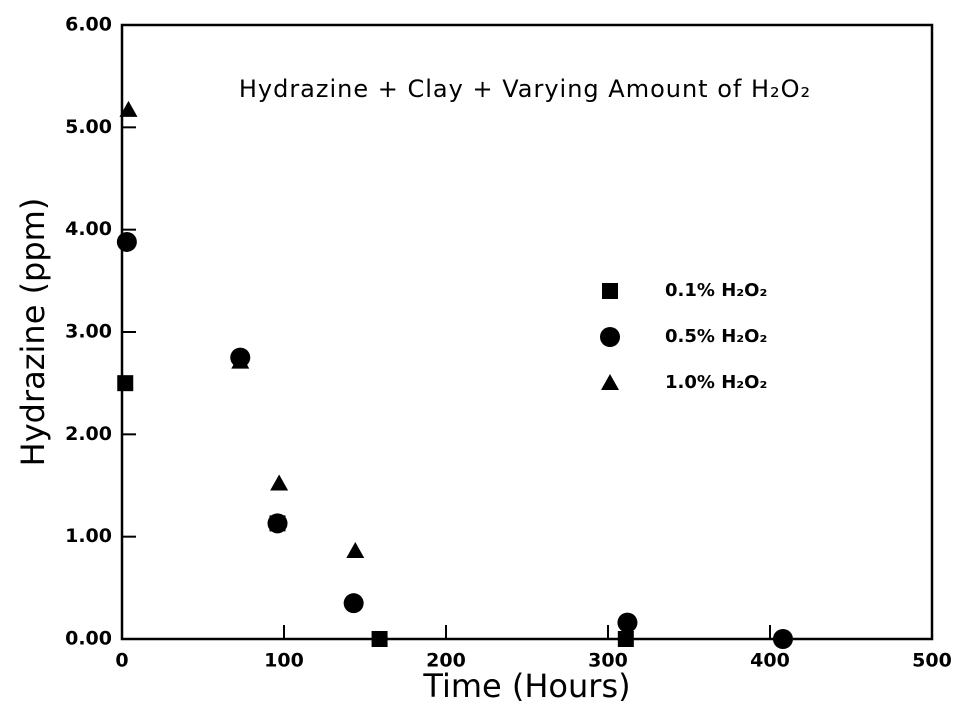  Describe the element at coordinates (88, 639) in the screenshot. I see `y-tick-label: 0.00` at that location.